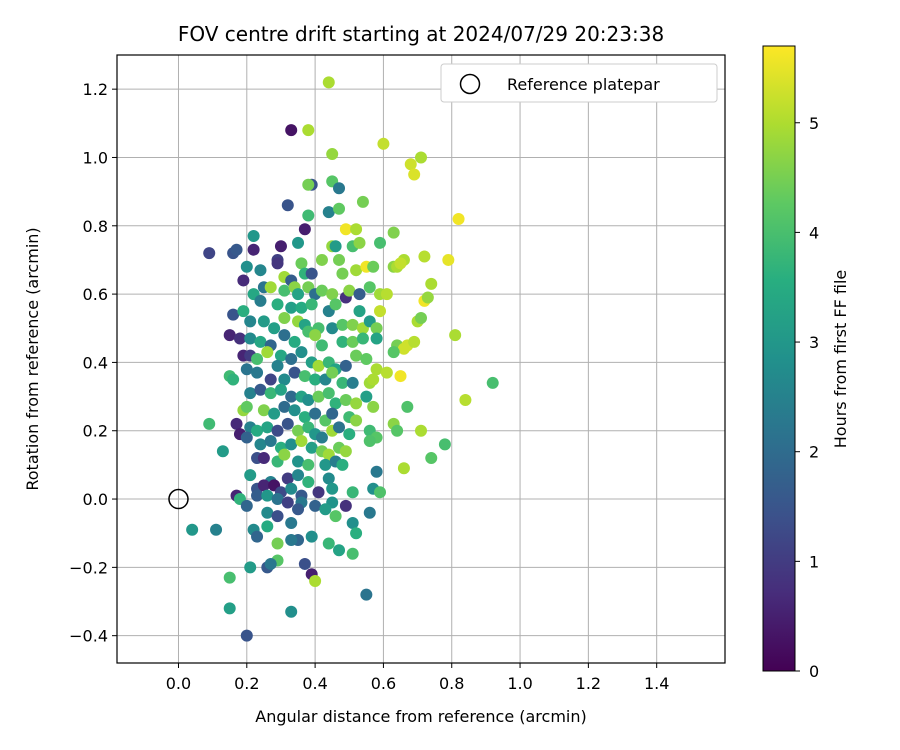 The height and width of the screenshot is (750, 900). What do you see at coordinates (32, 358) in the screenshot?
I see `y-axis-label: Rotation from reference (arcmin)` at bounding box center [32, 358].